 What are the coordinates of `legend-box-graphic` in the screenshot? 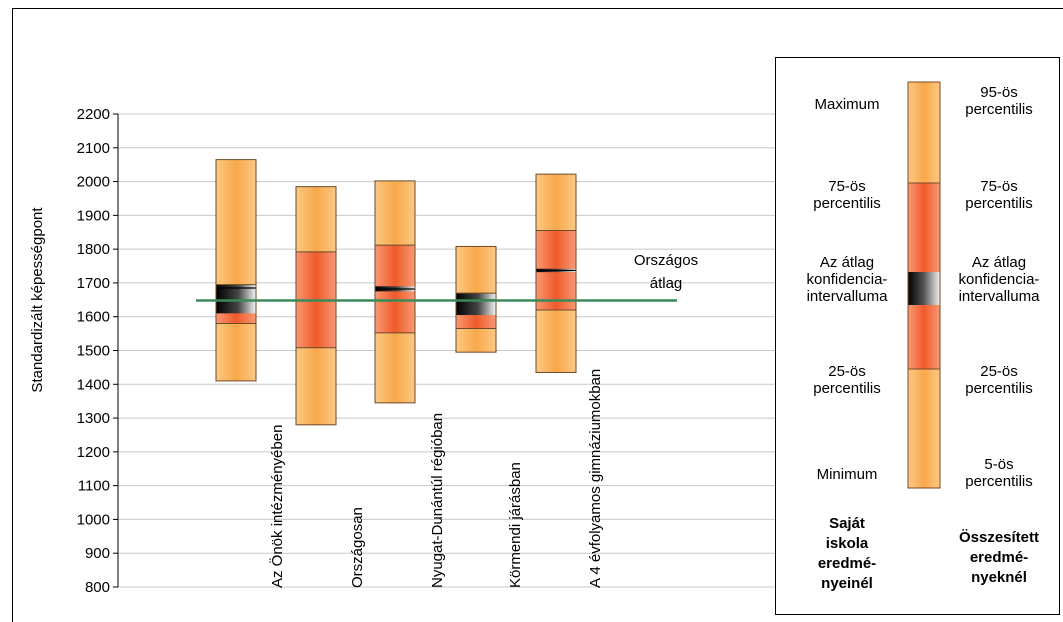 It's located at (924, 285).